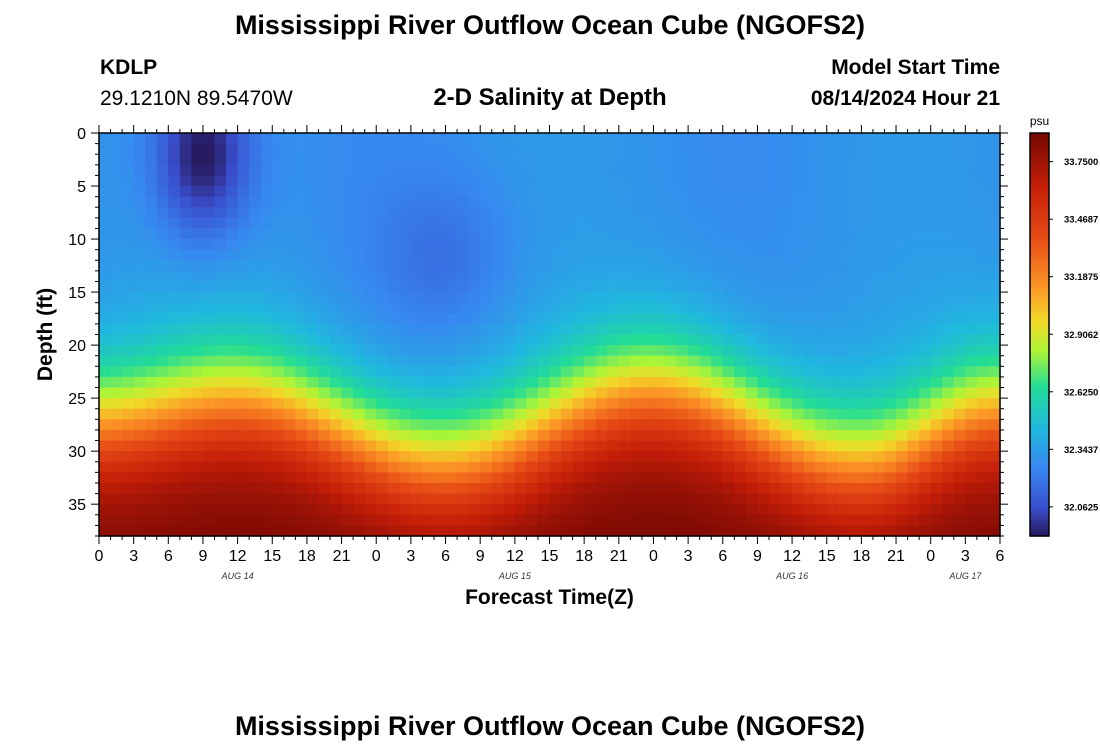  I want to click on y-axis-title: Depth (ft), so click(45, 334).